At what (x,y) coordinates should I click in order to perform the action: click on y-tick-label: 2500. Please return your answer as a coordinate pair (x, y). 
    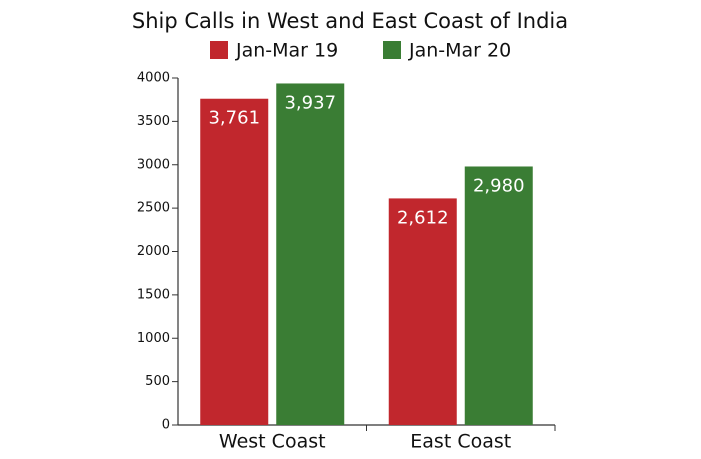
    Looking at the image, I should click on (153, 208).